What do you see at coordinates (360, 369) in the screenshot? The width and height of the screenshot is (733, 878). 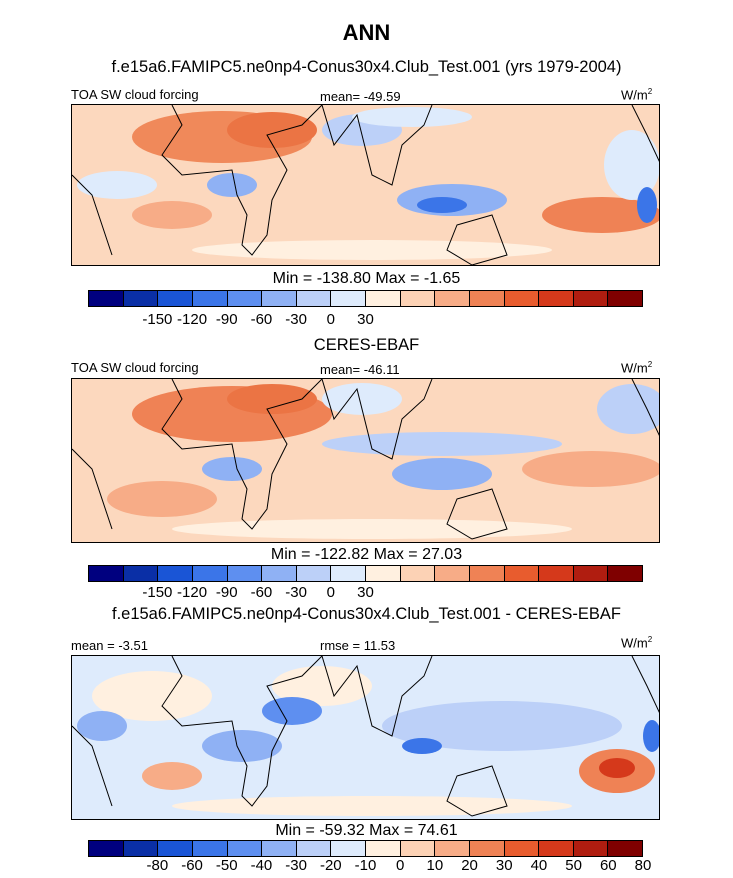 I see `panel2-mean-label: mean= -46.11` at bounding box center [360, 369].